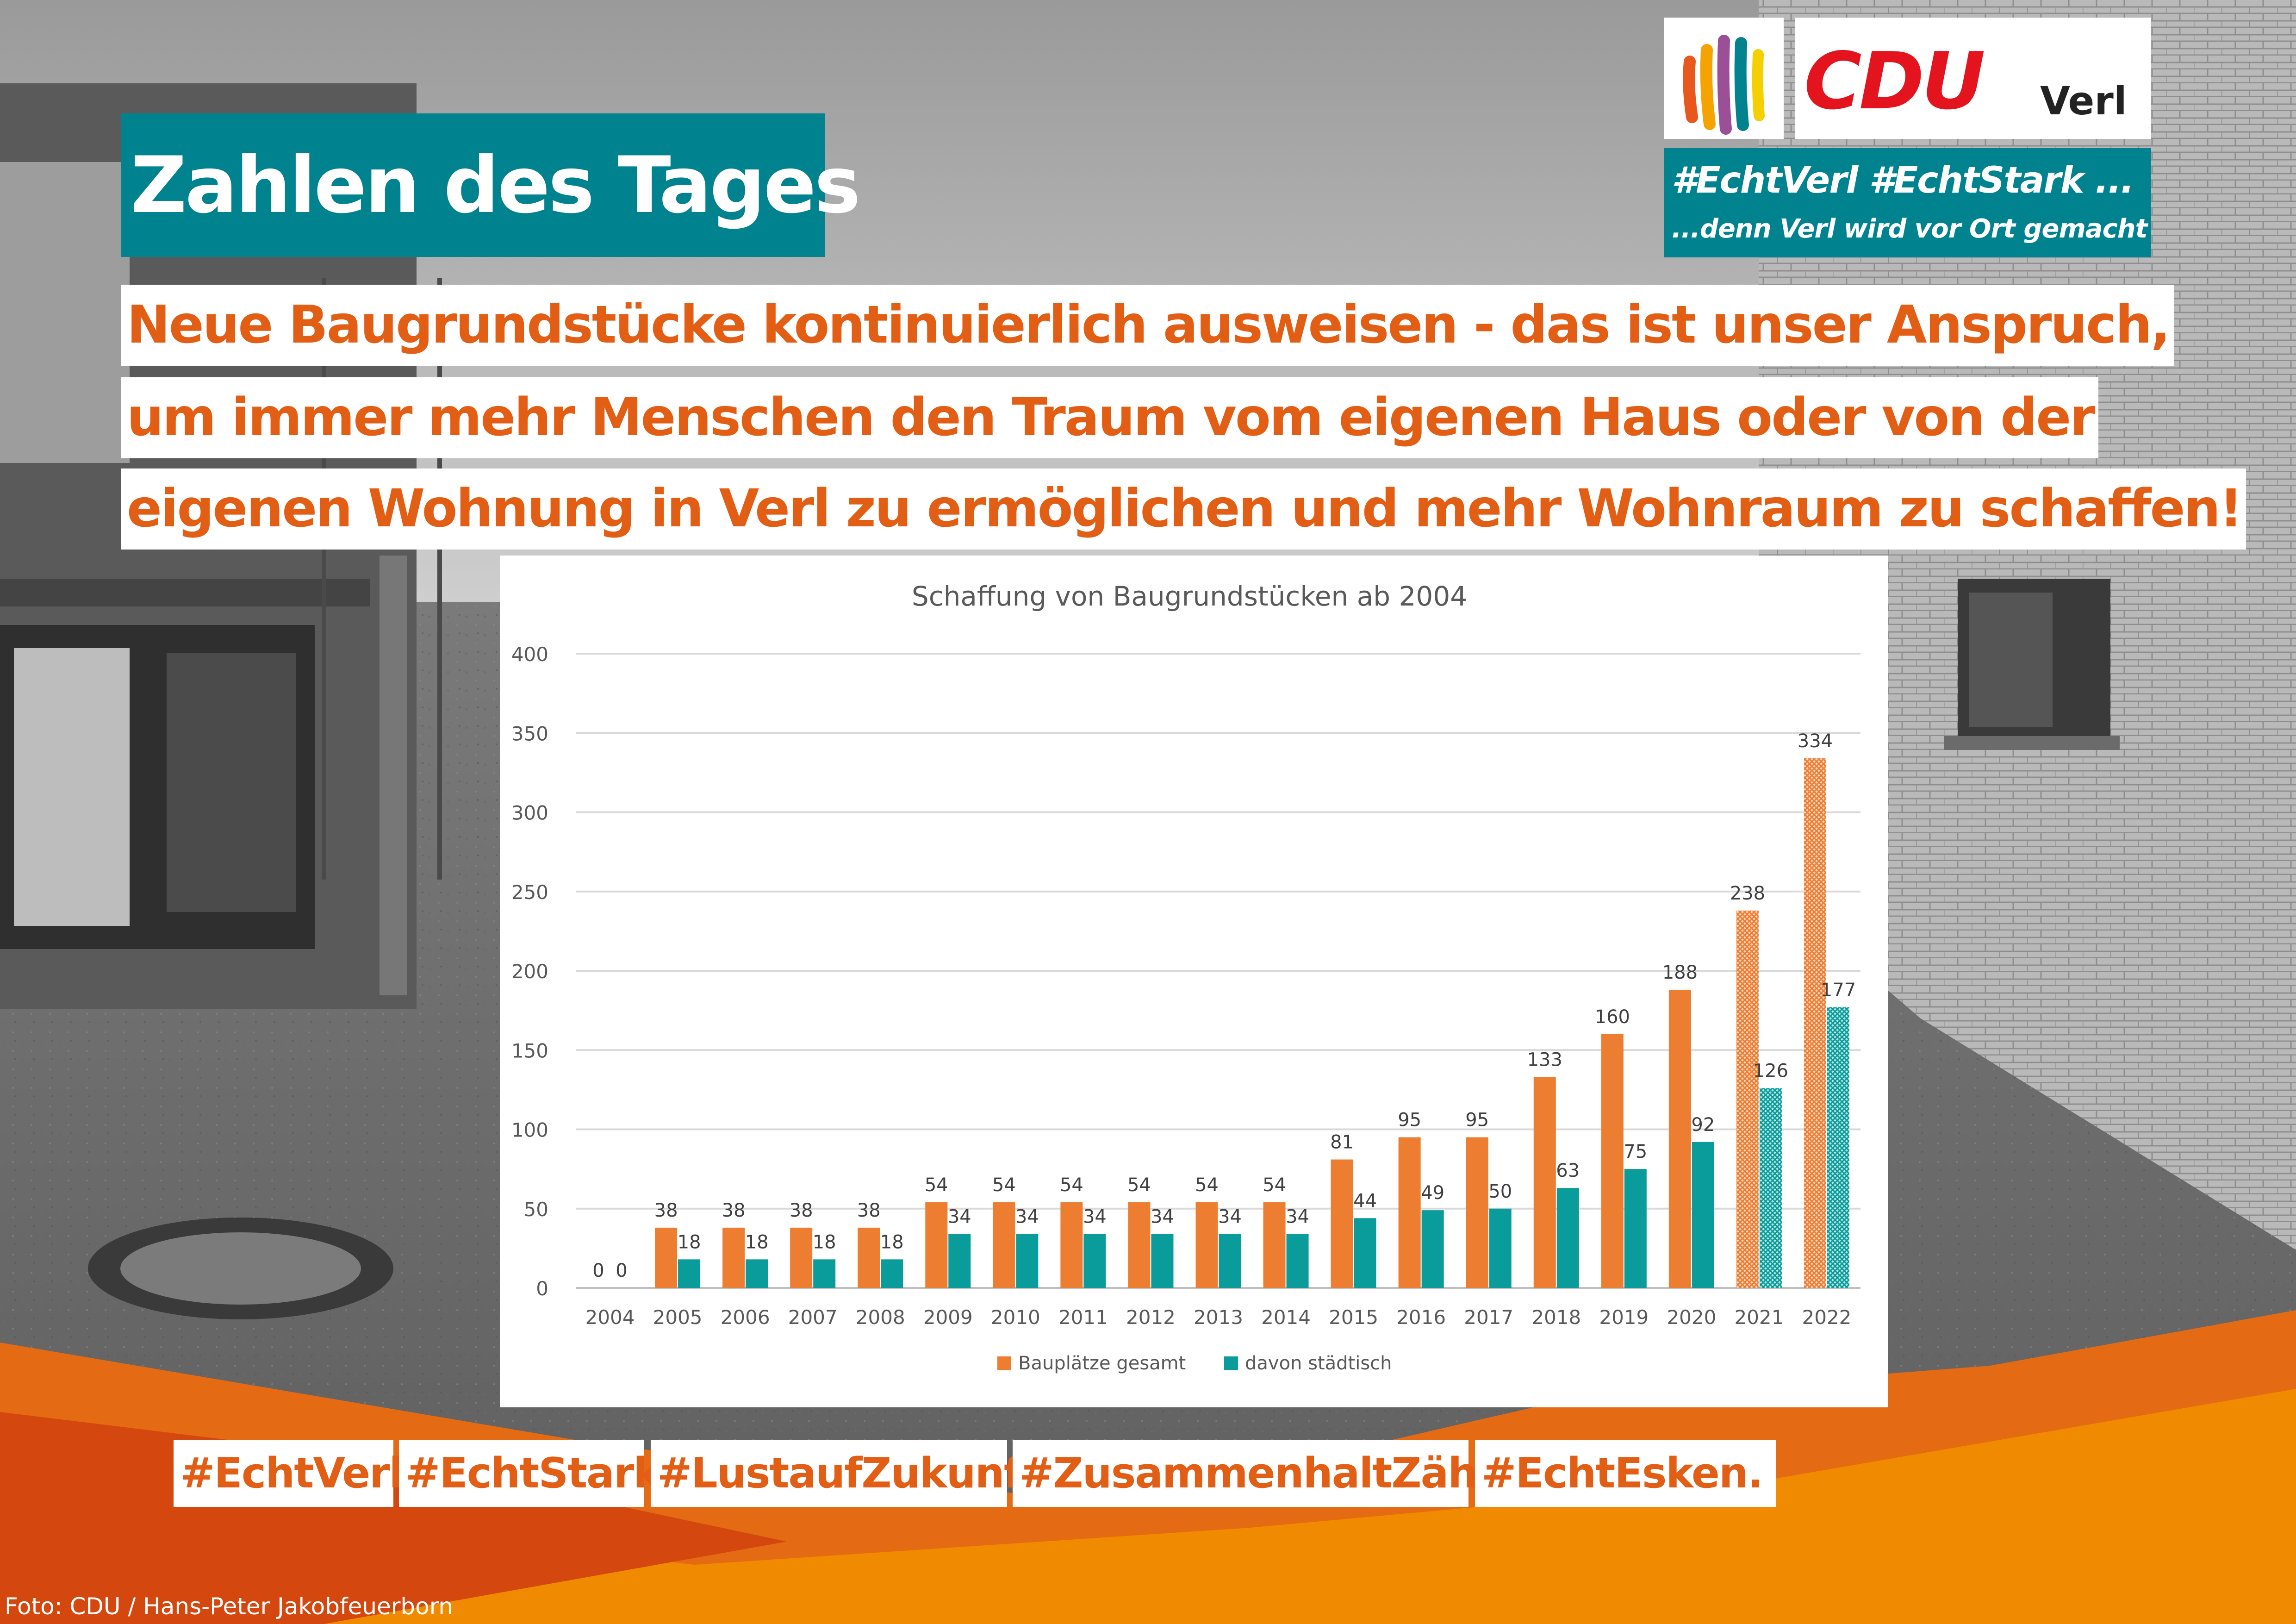 The width and height of the screenshot is (2296, 1624). What do you see at coordinates (733, 1257) in the screenshot?
I see `bar-gesamt-2006` at bounding box center [733, 1257].